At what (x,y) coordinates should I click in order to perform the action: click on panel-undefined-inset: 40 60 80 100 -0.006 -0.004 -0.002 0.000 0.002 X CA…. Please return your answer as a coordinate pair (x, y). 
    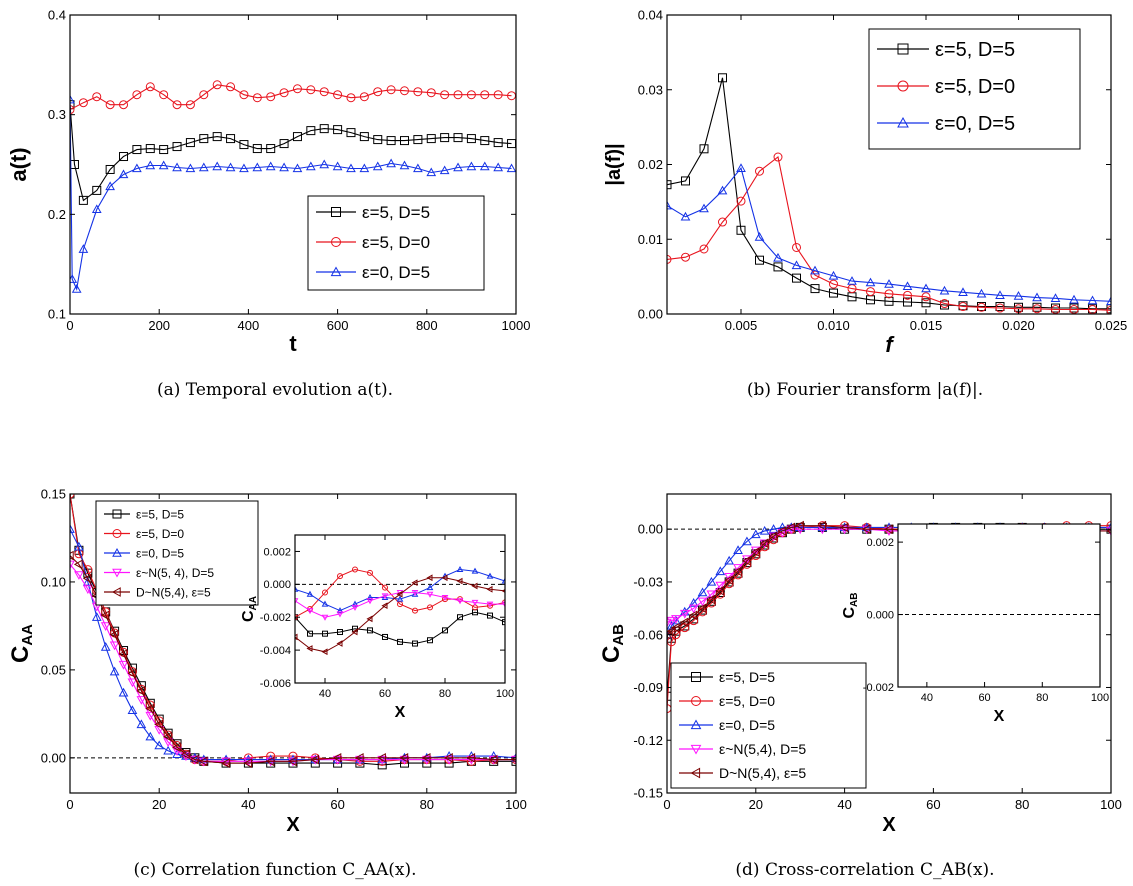
    Looking at the image, I should click on (377, 627).